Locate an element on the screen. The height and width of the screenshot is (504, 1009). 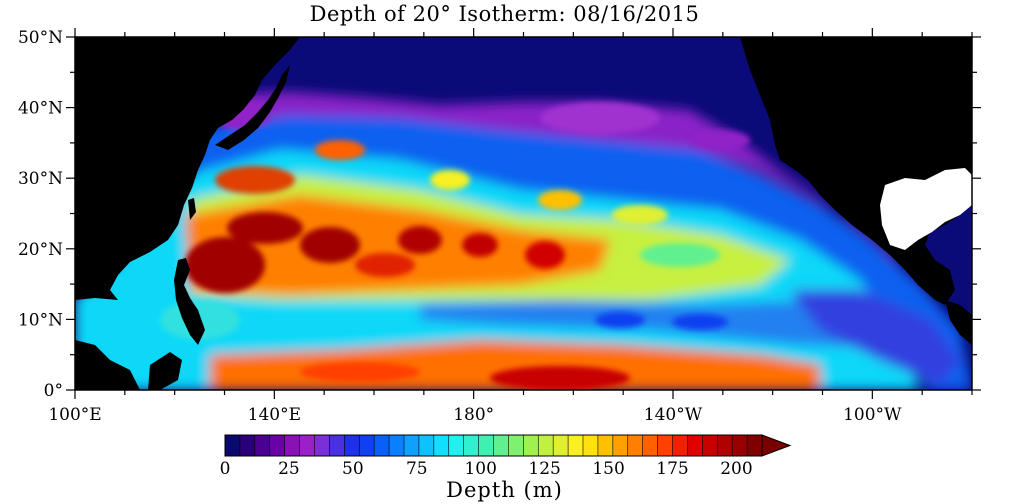
y-tick-label: 10°N is located at coordinates (40, 320).